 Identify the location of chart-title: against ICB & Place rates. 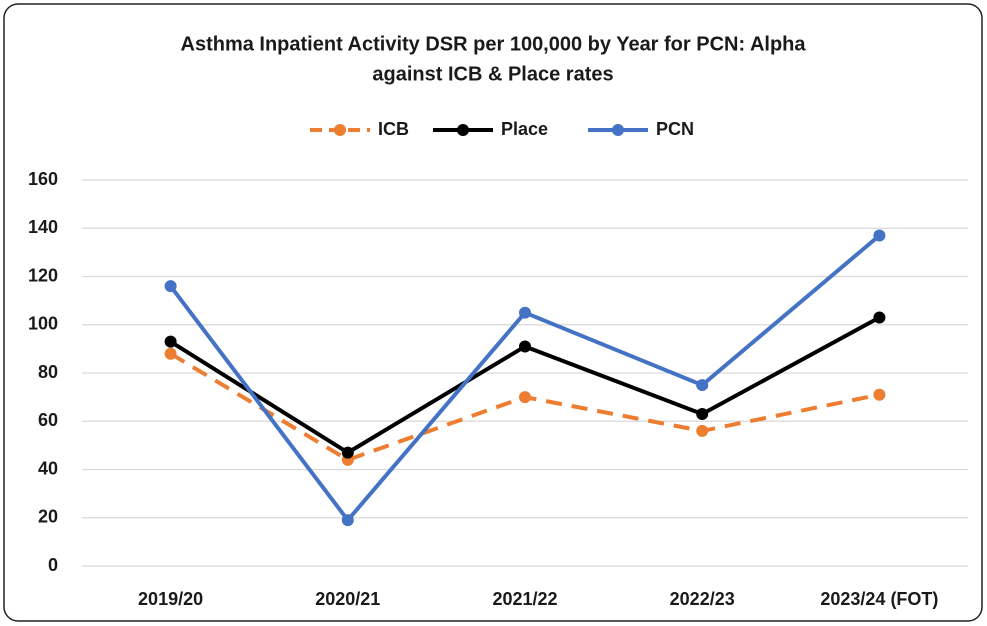
(492, 74).